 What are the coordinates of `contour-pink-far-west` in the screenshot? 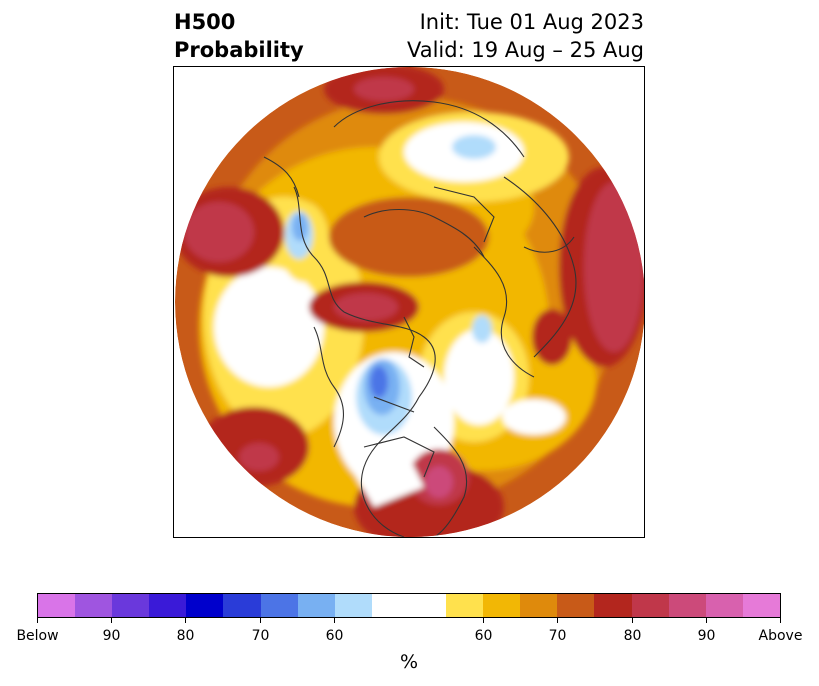 It's located at (219, 232).